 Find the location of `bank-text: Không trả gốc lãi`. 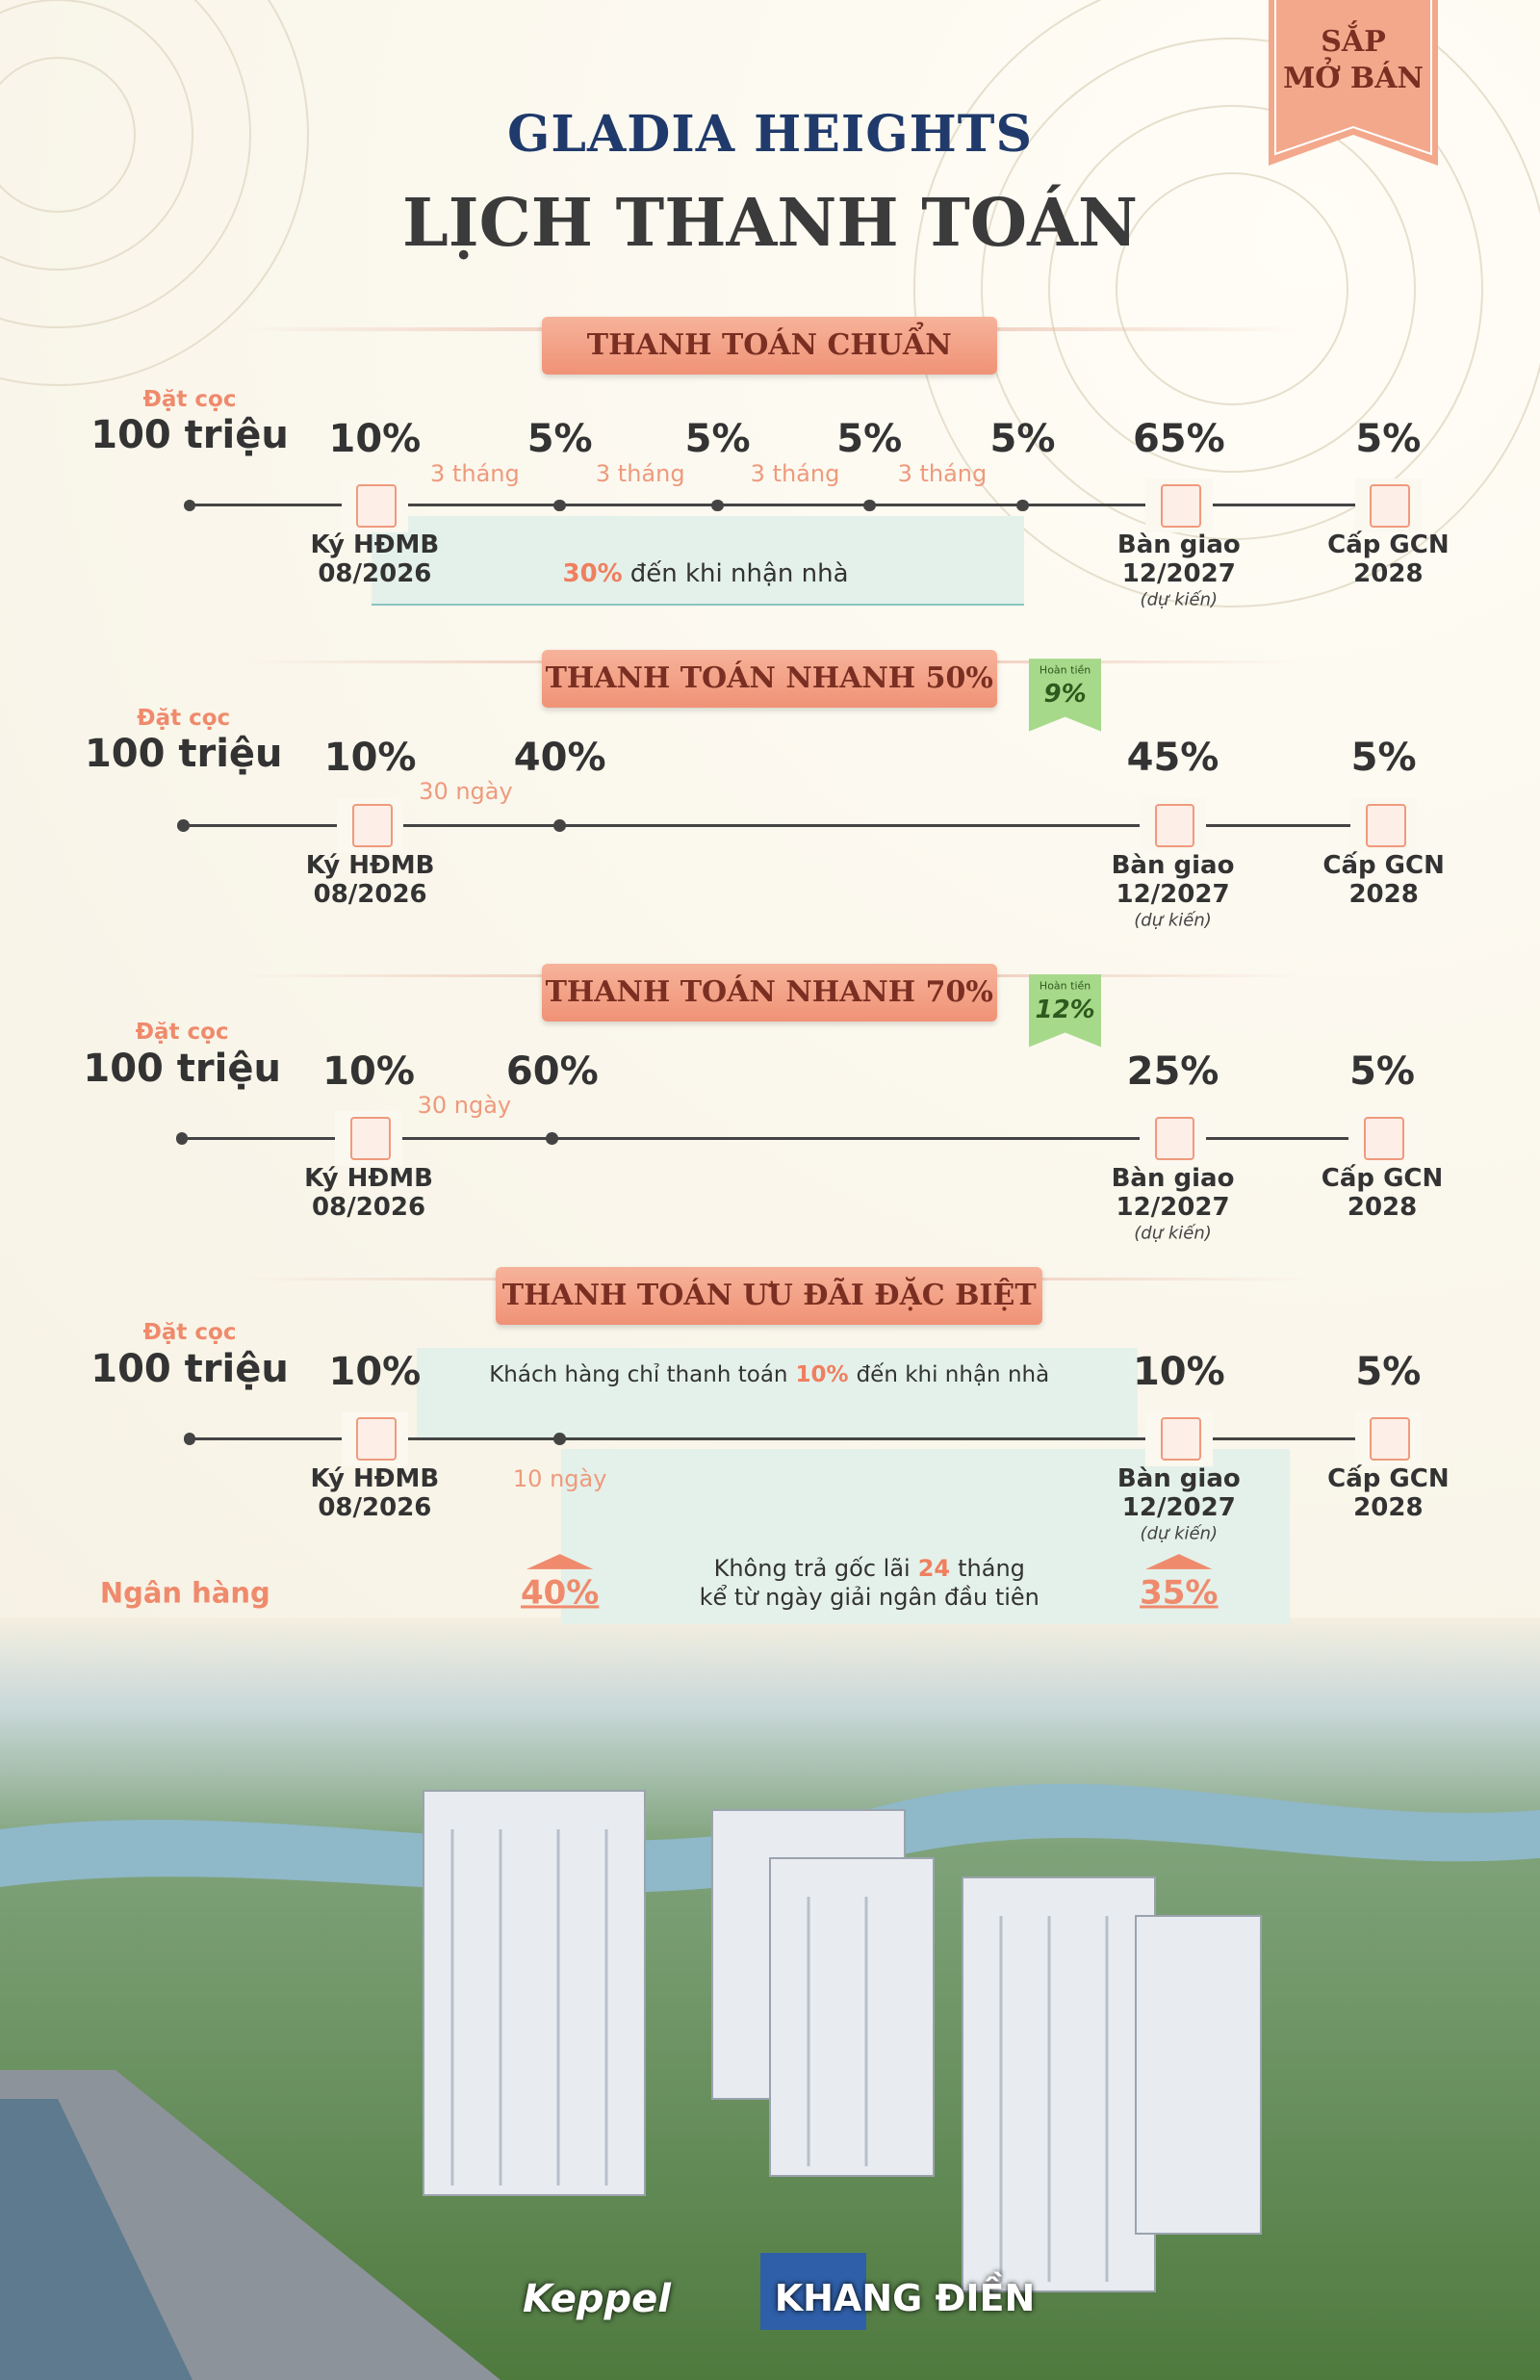

bank-text: Không trả gốc lãi is located at coordinates (812, 1569).